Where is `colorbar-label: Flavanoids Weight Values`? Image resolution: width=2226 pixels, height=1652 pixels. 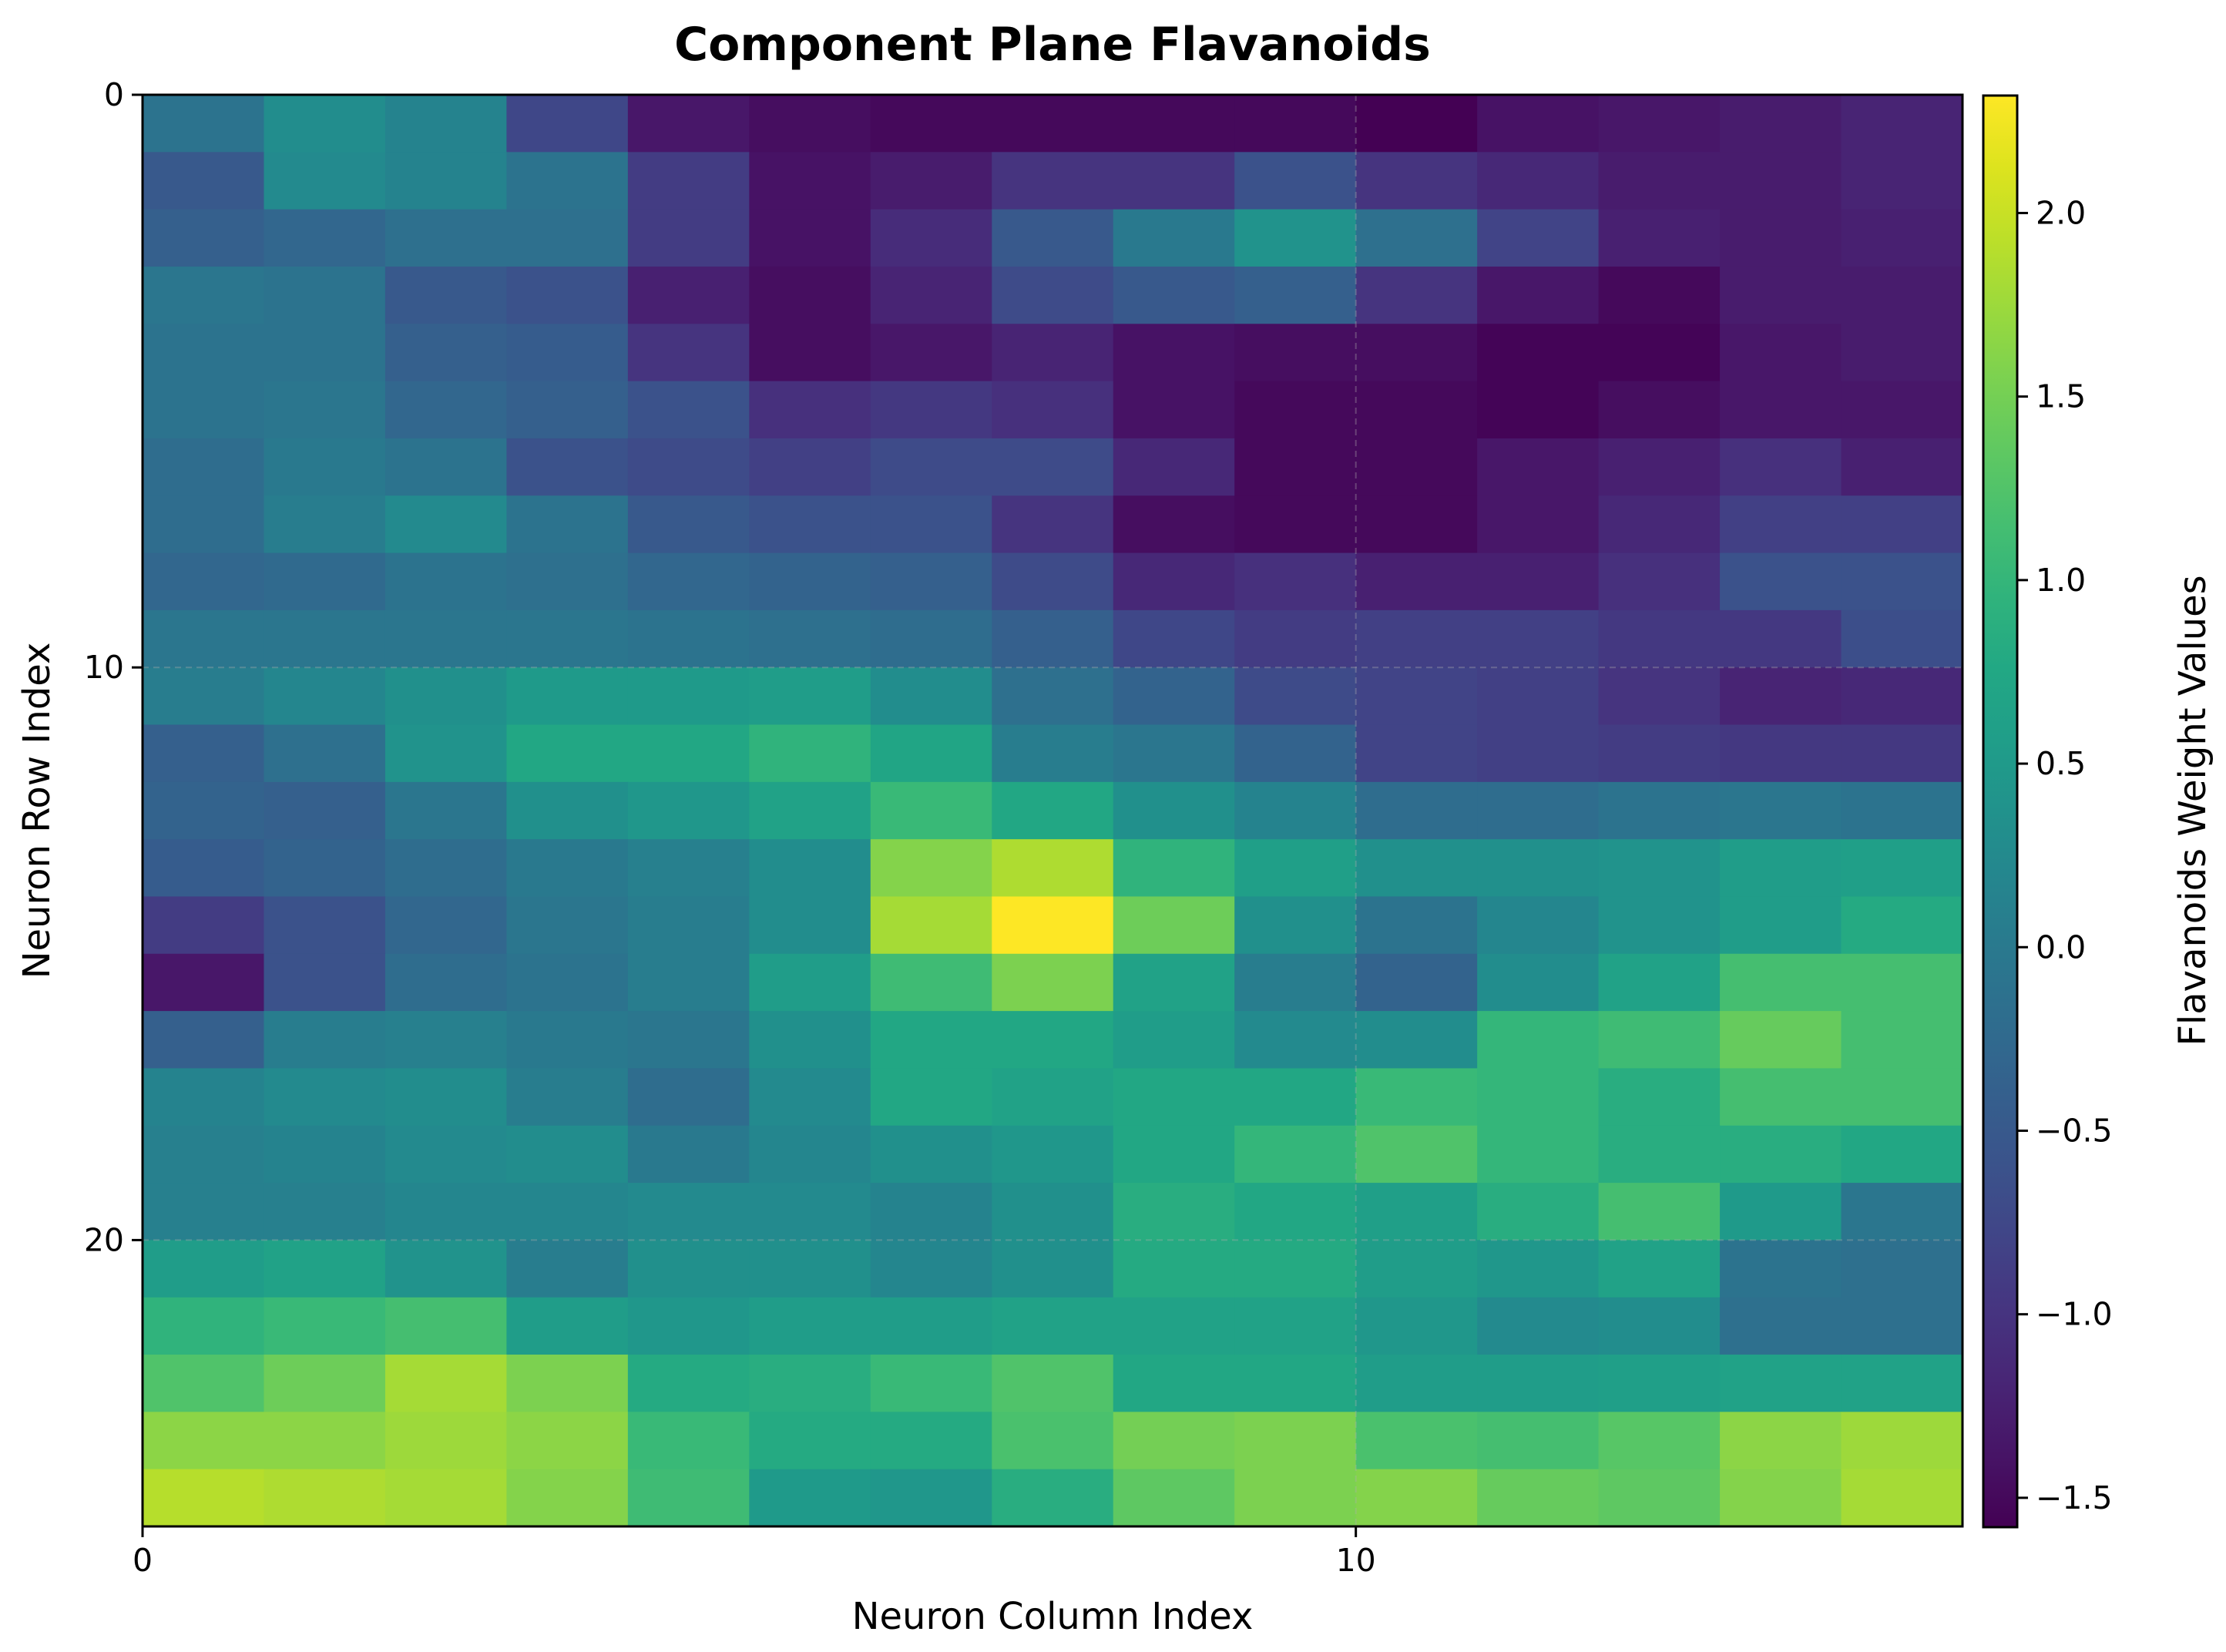 colorbar-label: Flavanoids Weight Values is located at coordinates (2192, 810).